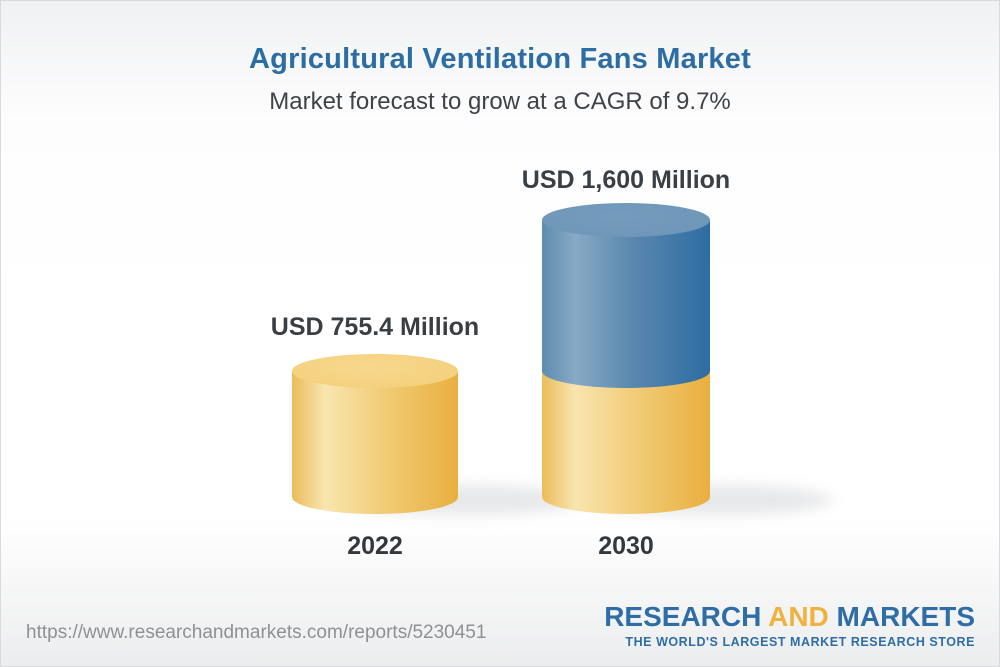  I want to click on bar-2030-cylinder, so click(626, 358).